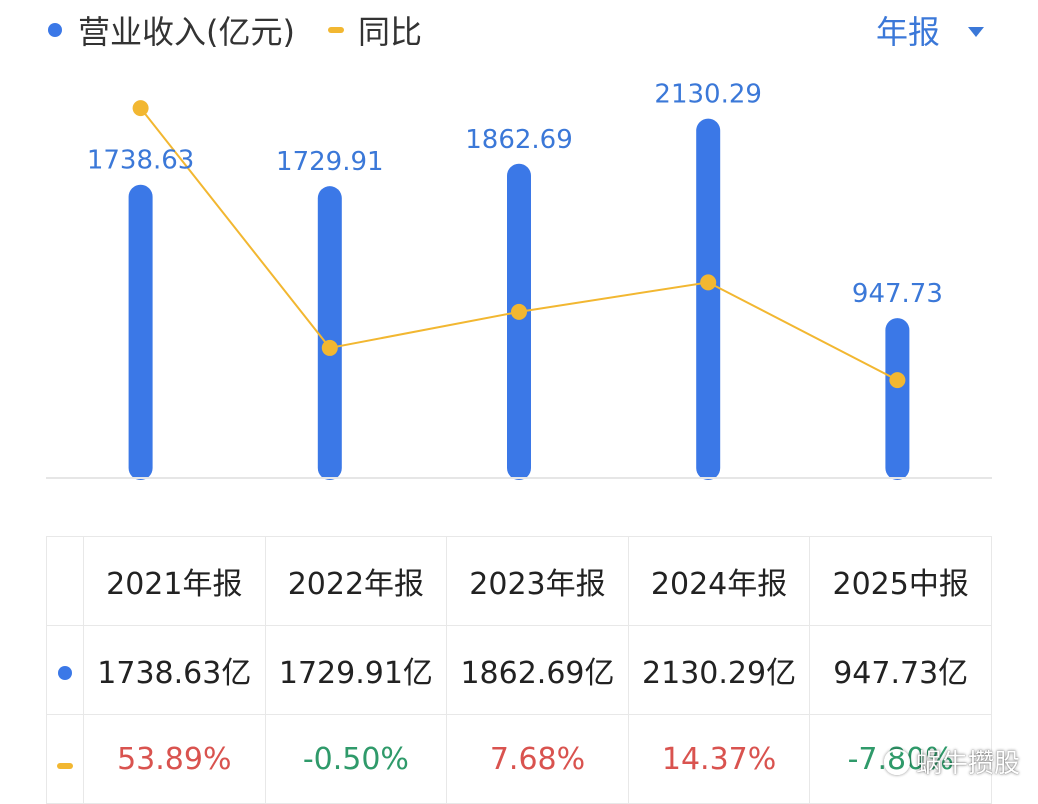 This screenshot has height=804, width=1038. I want to click on revenue-cell: 1862.69亿, so click(537, 670).